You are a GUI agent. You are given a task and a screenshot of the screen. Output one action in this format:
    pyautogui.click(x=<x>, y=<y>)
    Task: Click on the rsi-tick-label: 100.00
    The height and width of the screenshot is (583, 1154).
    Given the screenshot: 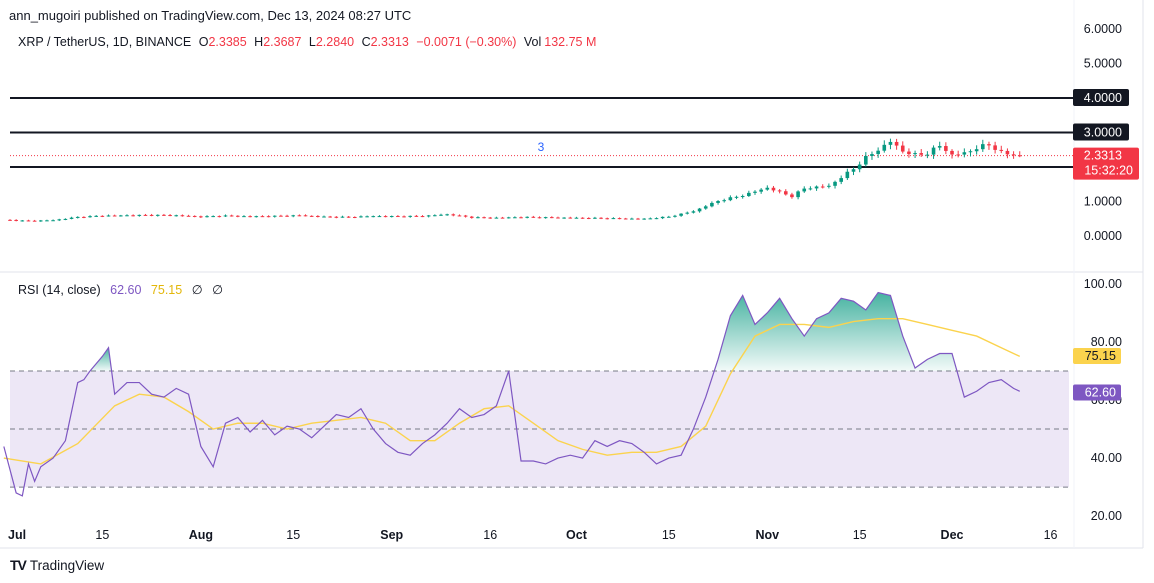 What is the action you would take?
    pyautogui.click(x=1103, y=284)
    